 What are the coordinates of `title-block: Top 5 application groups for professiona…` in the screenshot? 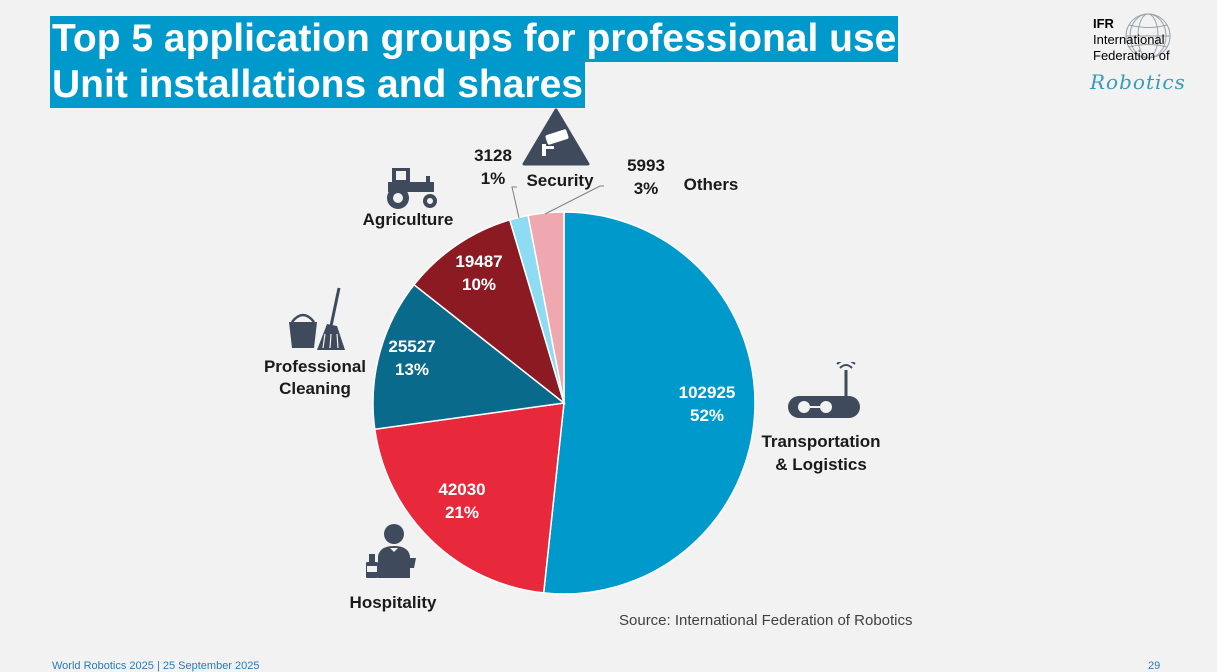 It's located at (474, 62).